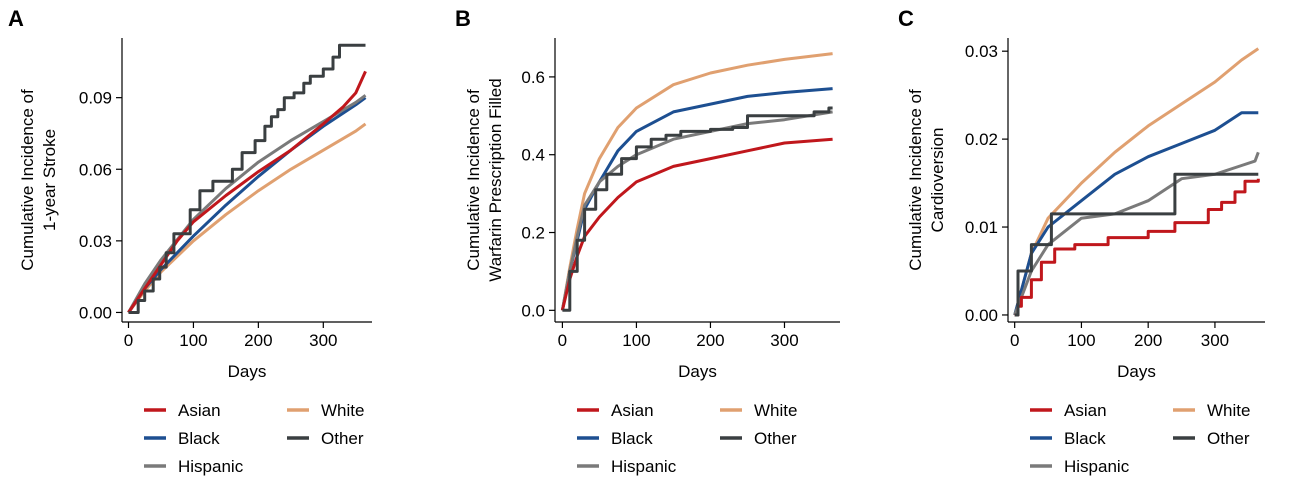 The height and width of the screenshot is (484, 1301). I want to click on y-axis-label-line: 1-year Stroke, so click(49, 180).